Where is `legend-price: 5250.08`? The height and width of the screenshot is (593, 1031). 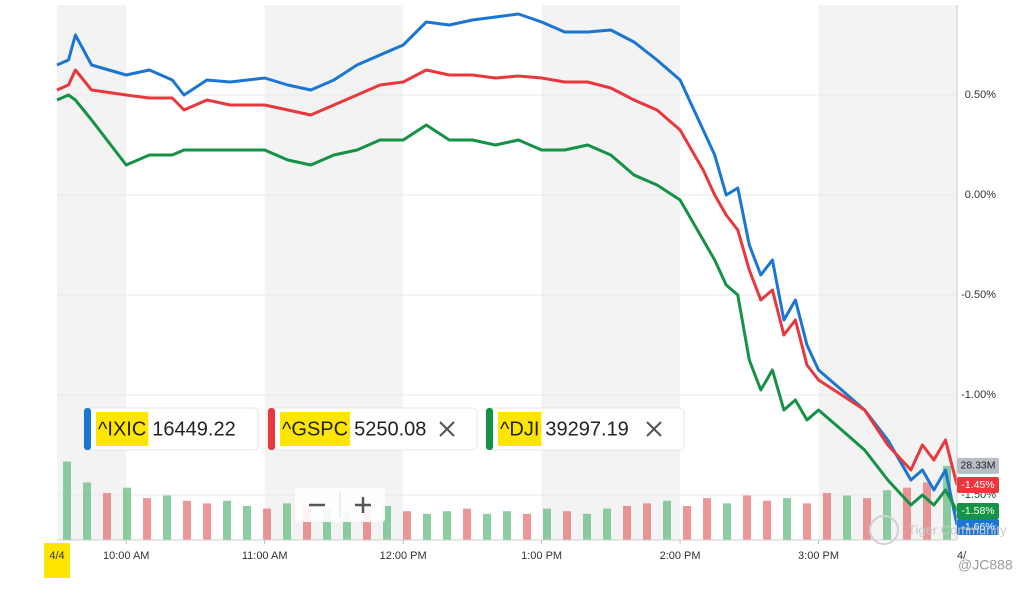
legend-price: 5250.08 is located at coordinates (390, 429).